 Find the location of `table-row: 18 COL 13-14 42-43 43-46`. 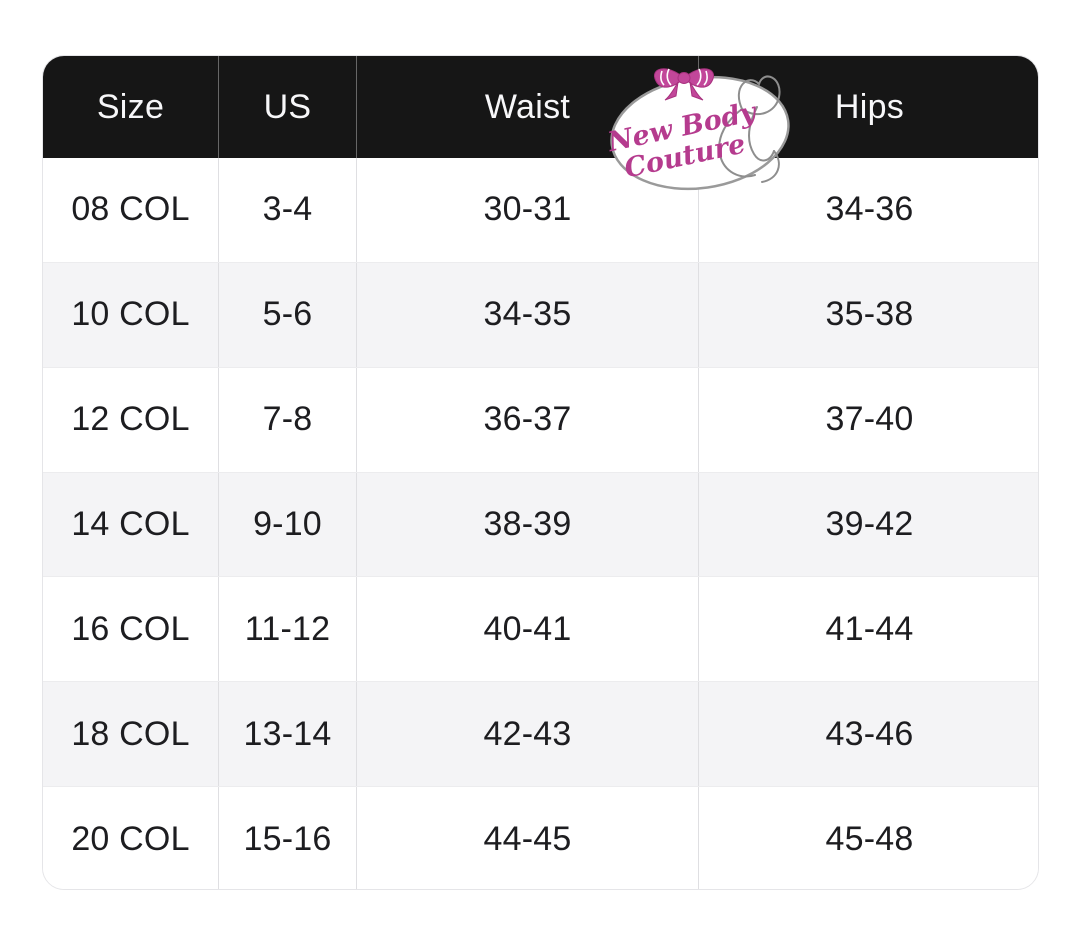

table-row: 18 COL 13-14 42-43 43-46 is located at coordinates (540, 734).